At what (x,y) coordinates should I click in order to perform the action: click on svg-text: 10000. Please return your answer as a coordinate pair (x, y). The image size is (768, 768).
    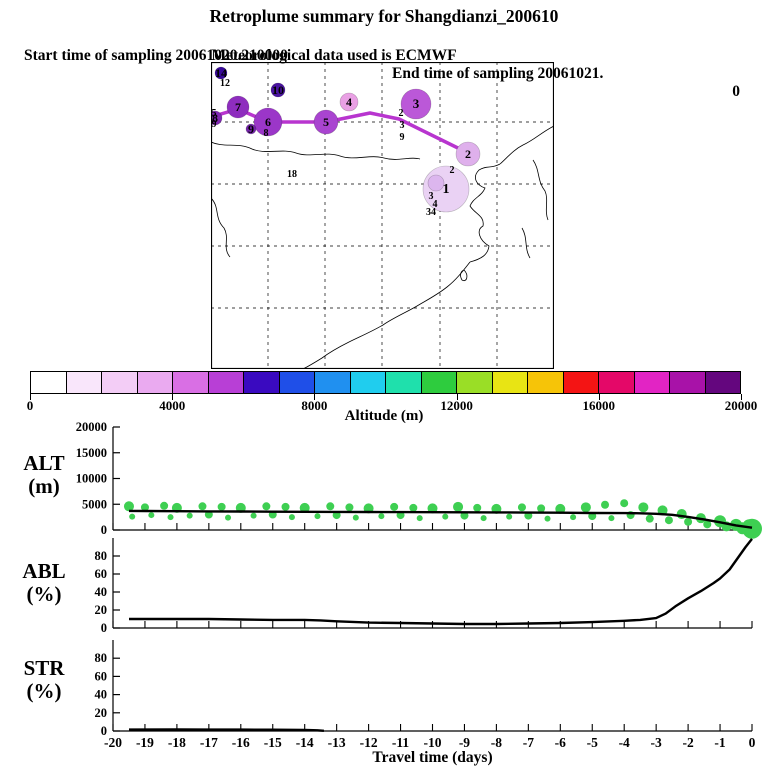
    Looking at the image, I should click on (91, 479).